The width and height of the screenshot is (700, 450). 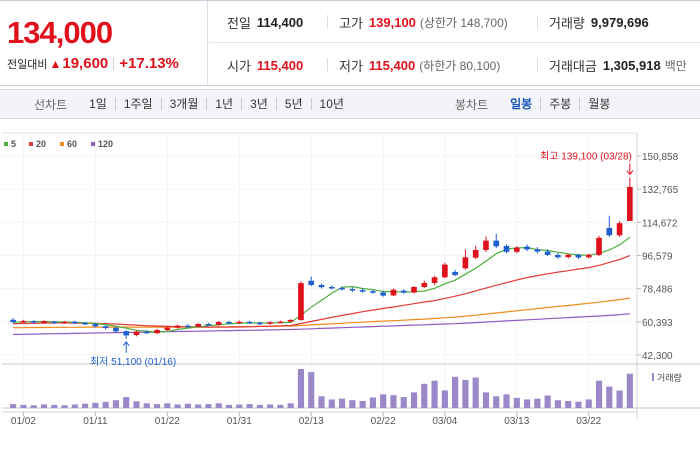 I want to click on y-tick-label: 150,858, so click(x=660, y=157).